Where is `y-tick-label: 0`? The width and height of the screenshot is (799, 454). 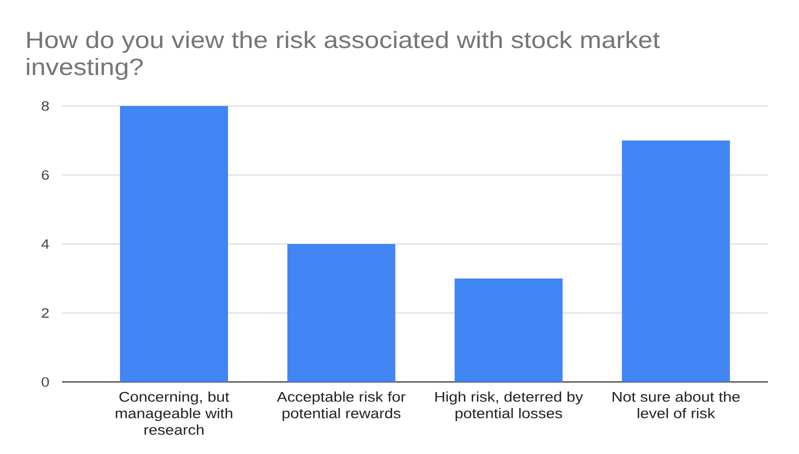 y-tick-label: 0 is located at coordinates (45, 382).